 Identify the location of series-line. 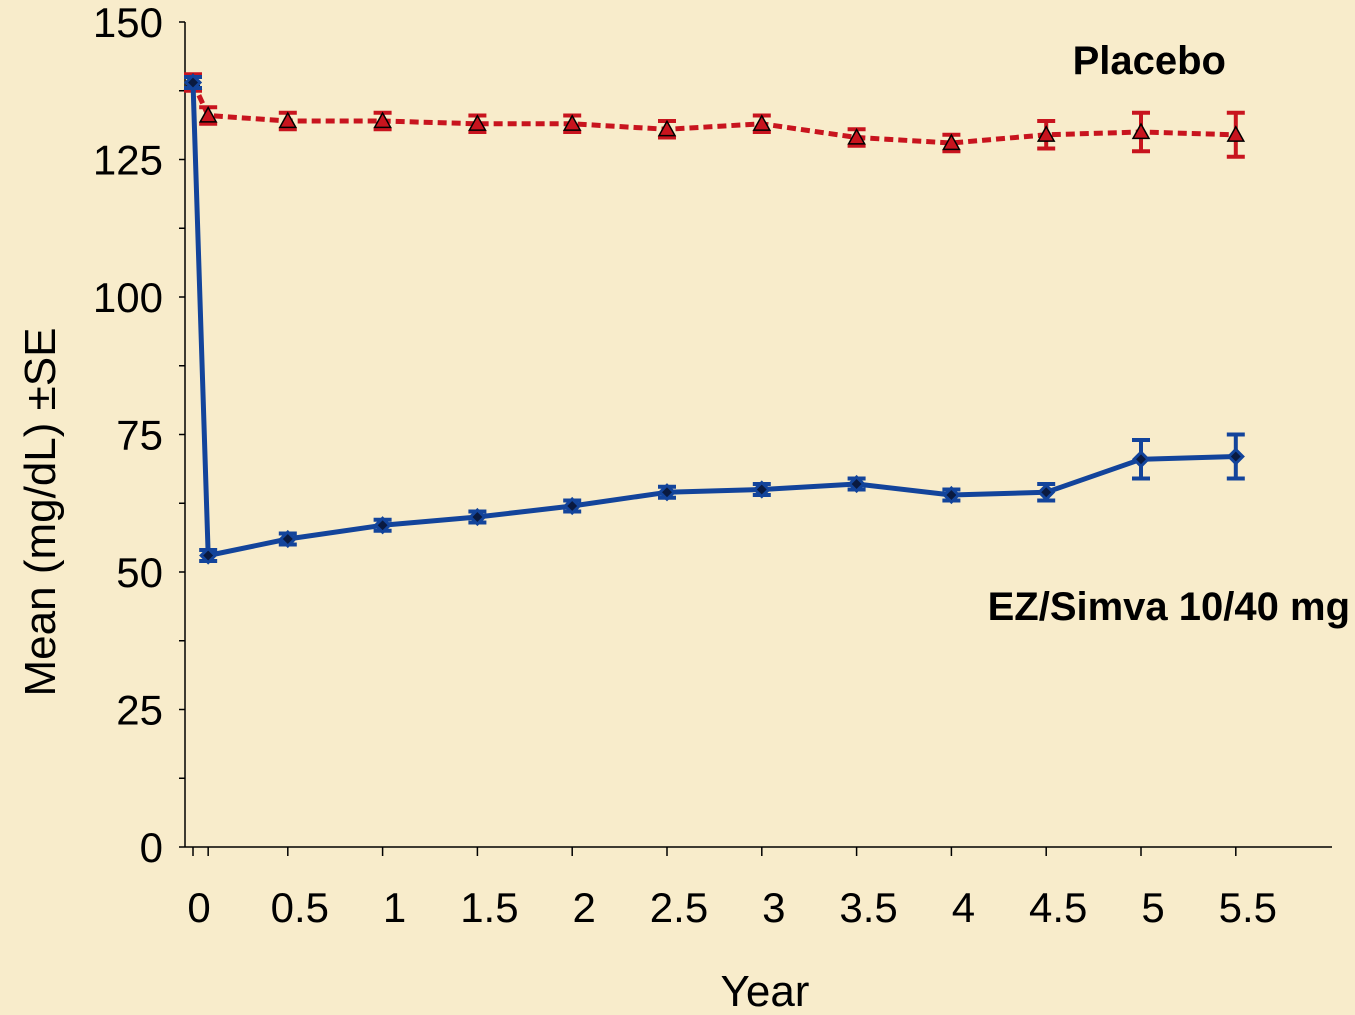
(714, 113).